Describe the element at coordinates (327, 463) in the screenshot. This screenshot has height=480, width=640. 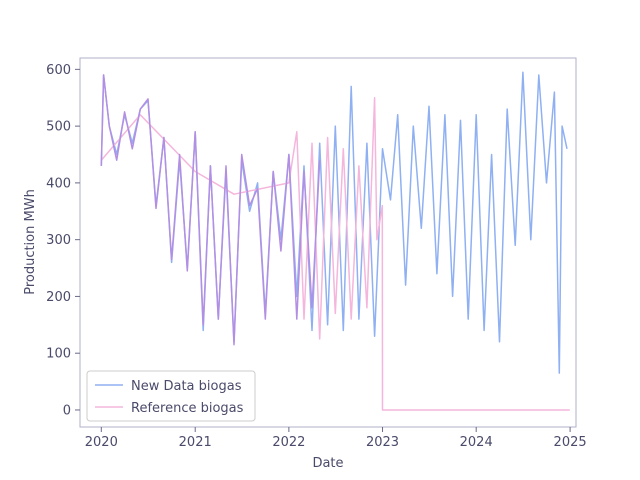
I see `x-axis-label: Date` at that location.